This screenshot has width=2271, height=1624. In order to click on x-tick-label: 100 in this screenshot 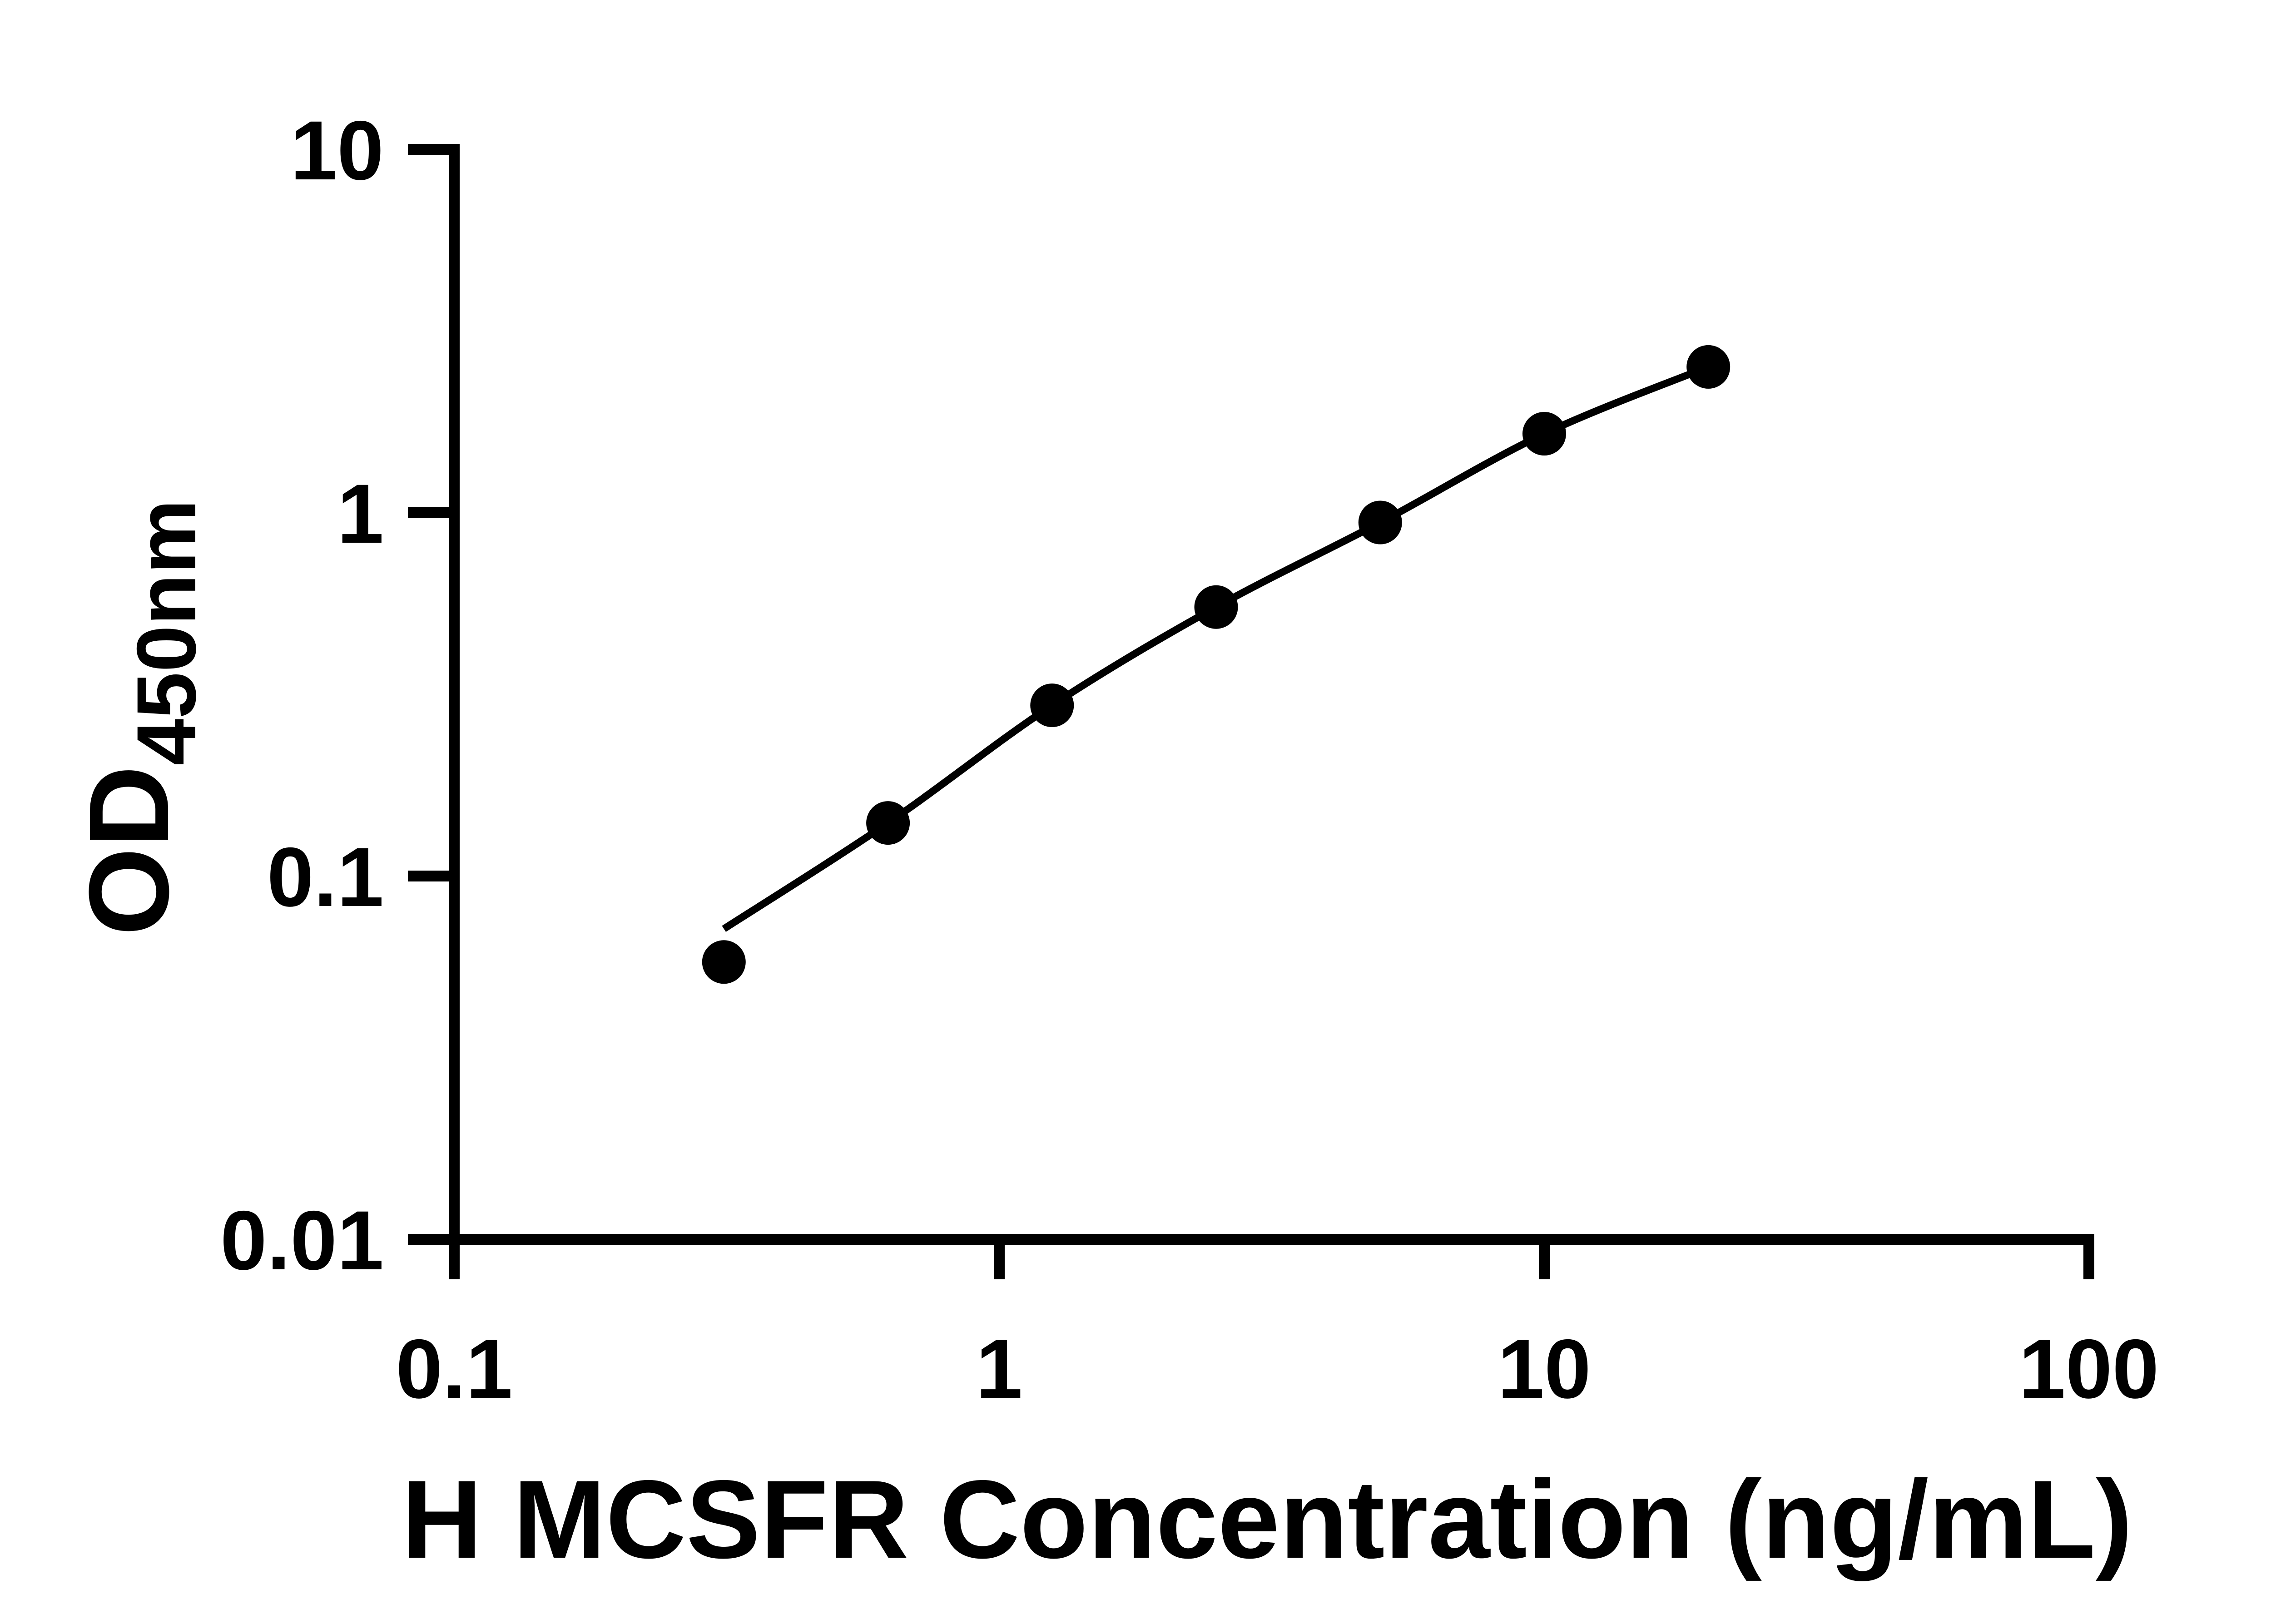, I will do `click(2089, 1369)`.